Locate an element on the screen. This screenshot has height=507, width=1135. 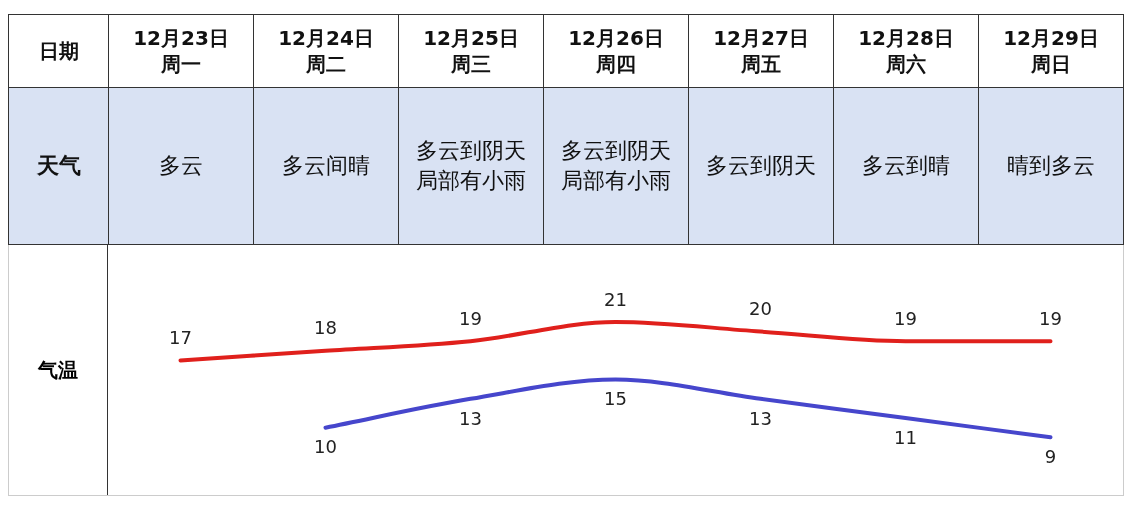
data-label: 15 is located at coordinates (615, 399).